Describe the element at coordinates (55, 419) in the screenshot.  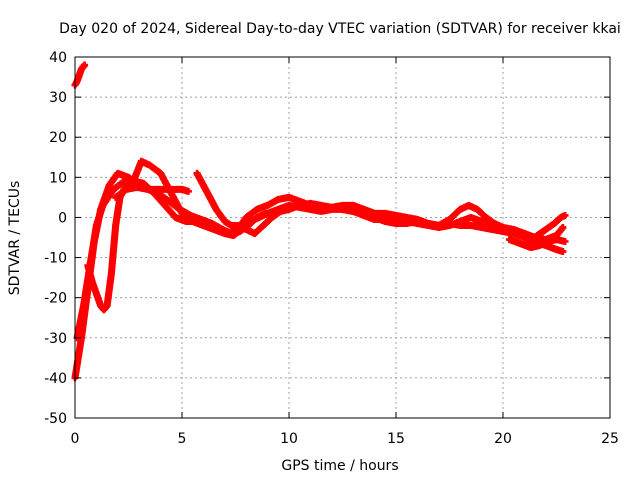
I see `y-tick-label: -50` at that location.